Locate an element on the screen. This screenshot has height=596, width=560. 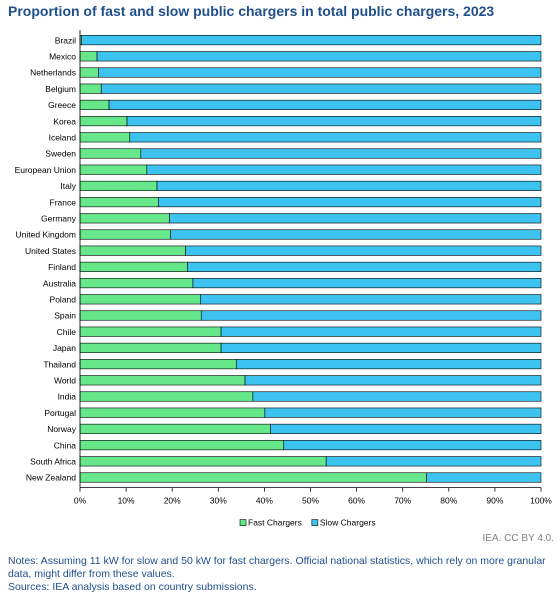
x-tick-label: 90% is located at coordinates (494, 501).